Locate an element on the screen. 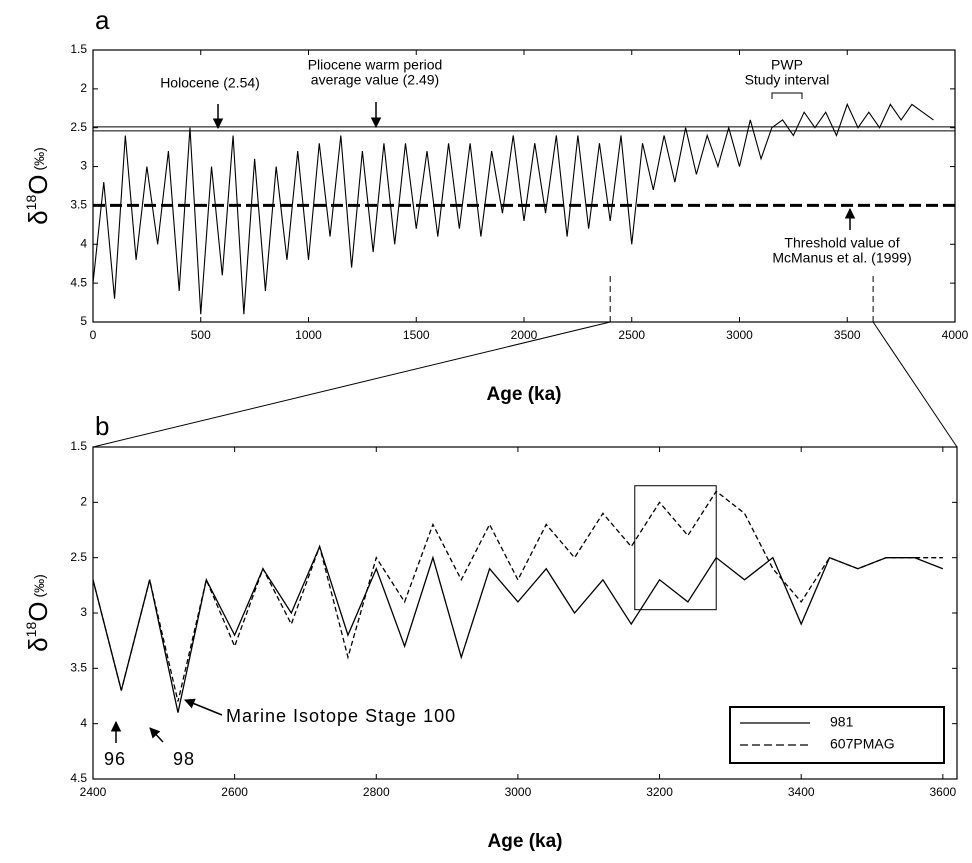  x-tick-label: 2000 is located at coordinates (524, 335).